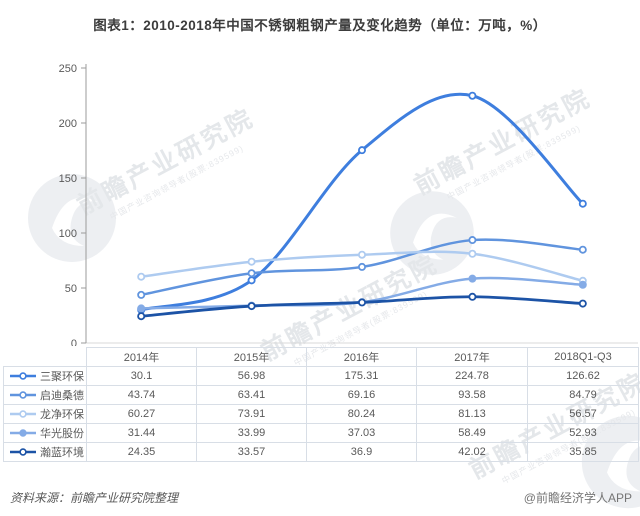 Image resolution: width=640 pixels, height=516 pixels. What do you see at coordinates (361, 452) in the screenshot?
I see `value-cell: 36.9` at bounding box center [361, 452].